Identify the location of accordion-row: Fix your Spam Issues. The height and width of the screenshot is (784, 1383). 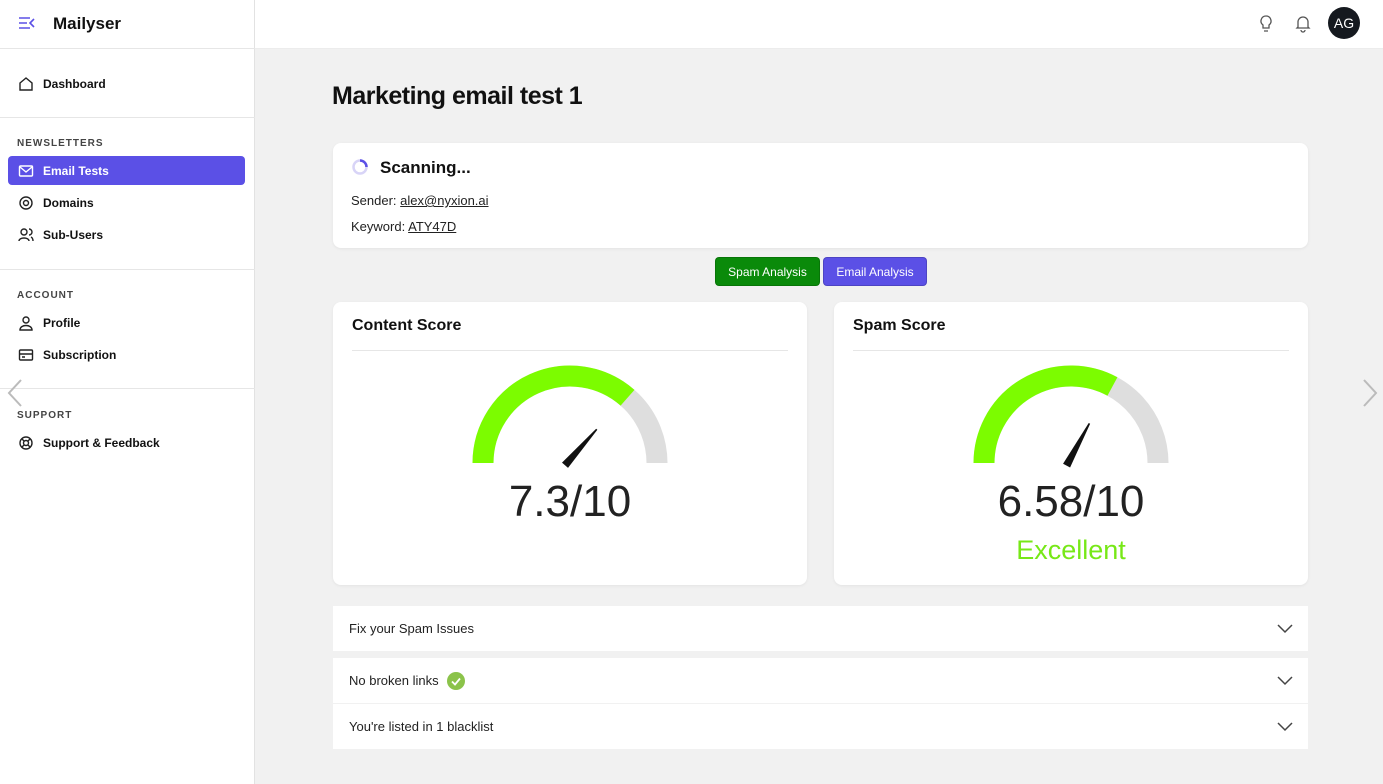
(820, 628).